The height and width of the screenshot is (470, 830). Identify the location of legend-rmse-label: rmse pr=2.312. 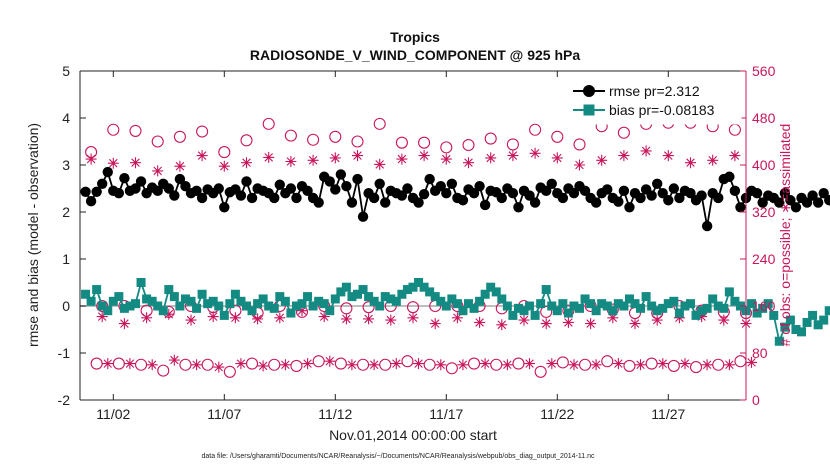
(654, 91).